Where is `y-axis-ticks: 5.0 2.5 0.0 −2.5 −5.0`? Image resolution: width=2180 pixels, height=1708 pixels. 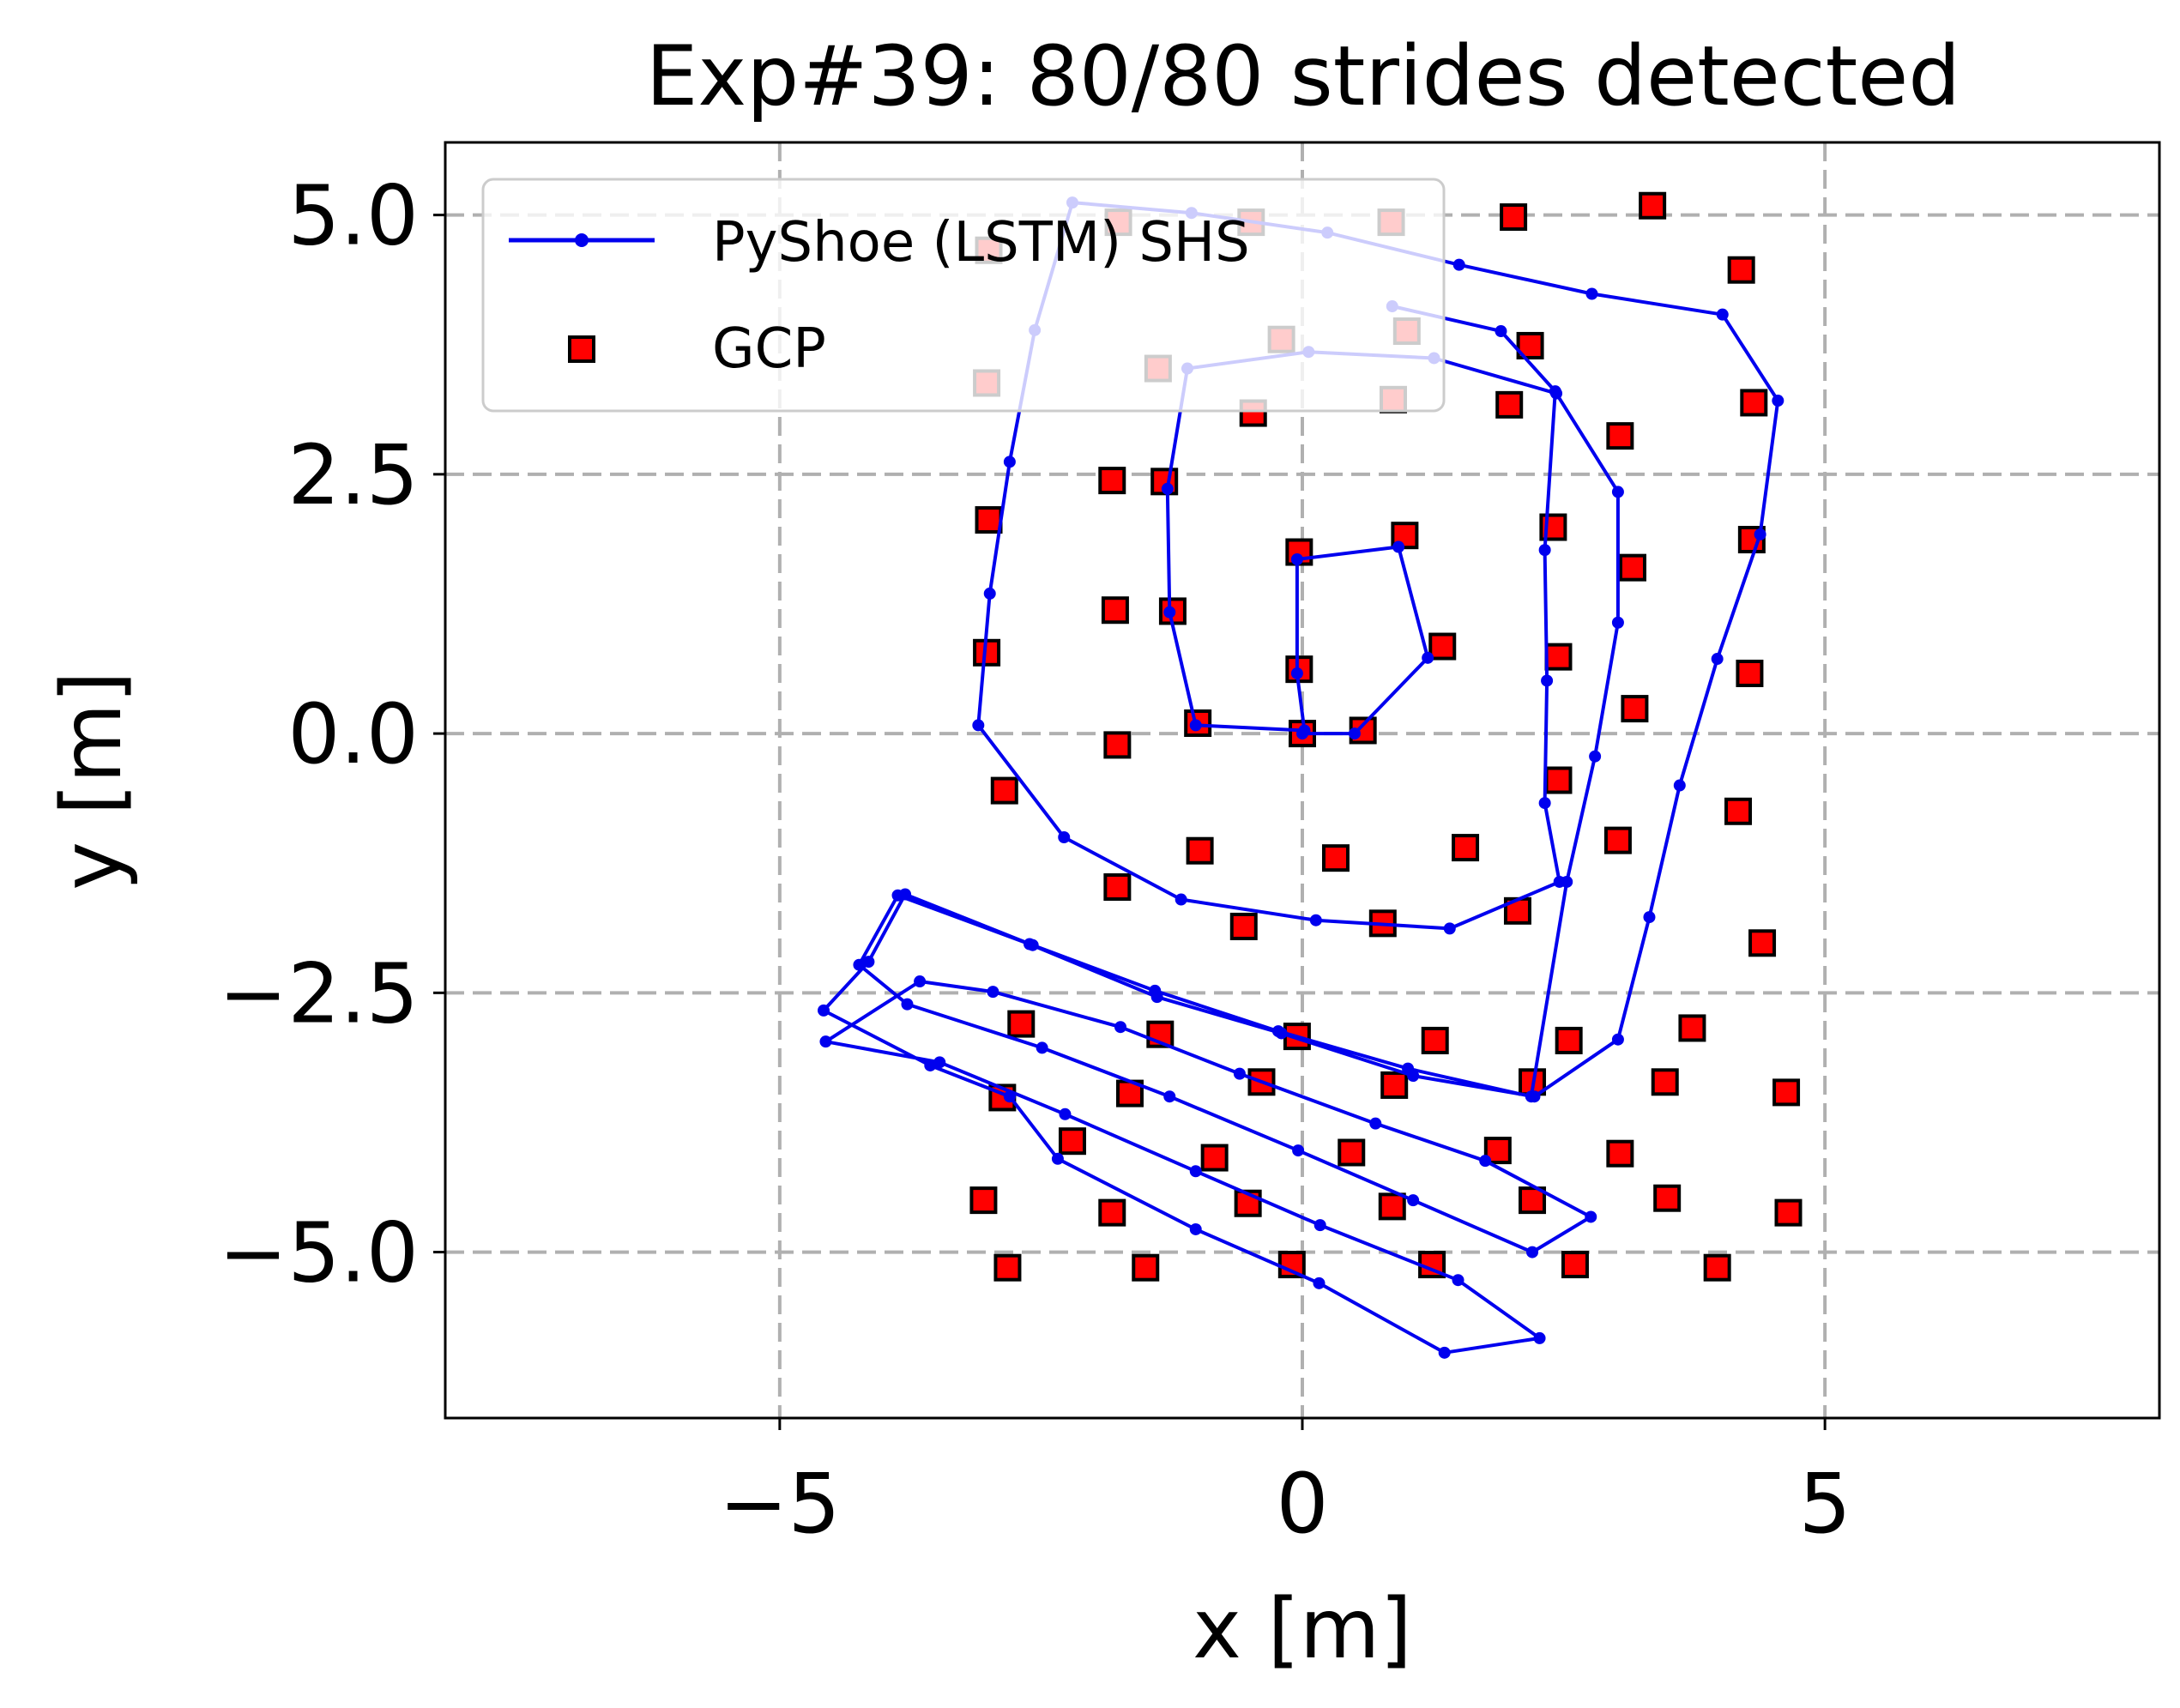
y-axis-ticks: 5.0 2.5 0.0 −2.5 −5.0 is located at coordinates (332, 734).